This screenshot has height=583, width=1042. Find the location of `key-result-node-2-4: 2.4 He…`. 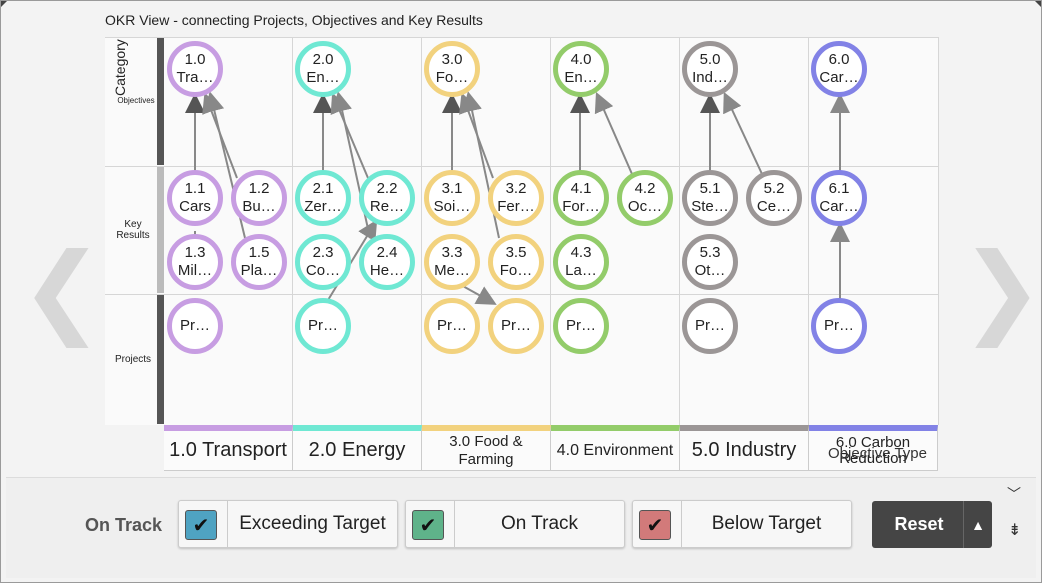

key-result-node-2-4: 2.4 He… is located at coordinates (387, 262).